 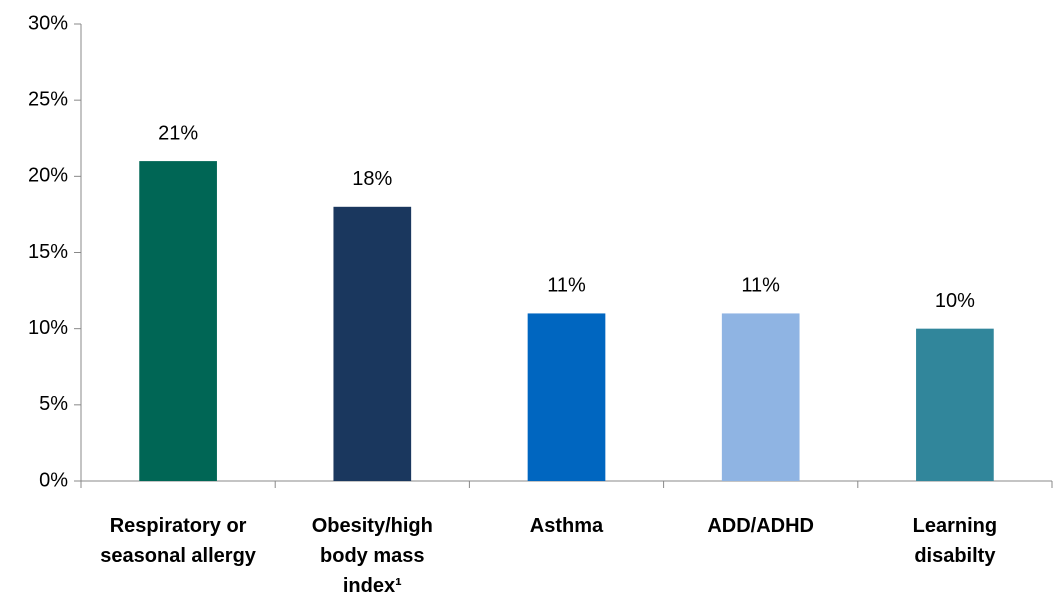 I want to click on y-tick-label: 30%, so click(x=48, y=23).